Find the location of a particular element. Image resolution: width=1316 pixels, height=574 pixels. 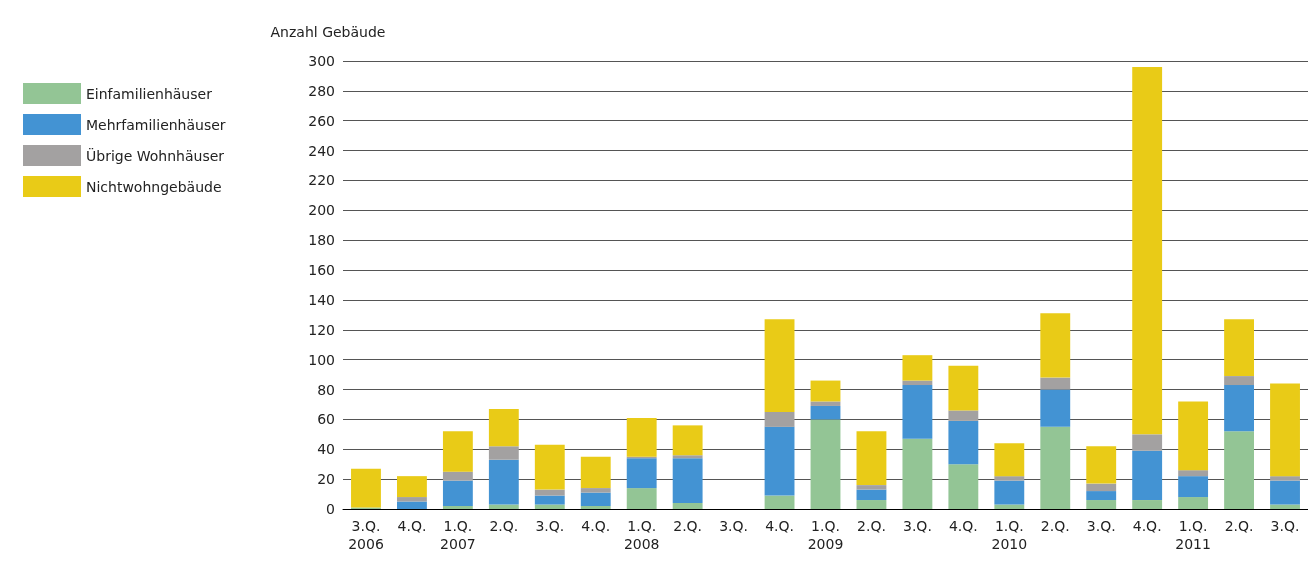

y-tick-label: 80 is located at coordinates (326, 389).